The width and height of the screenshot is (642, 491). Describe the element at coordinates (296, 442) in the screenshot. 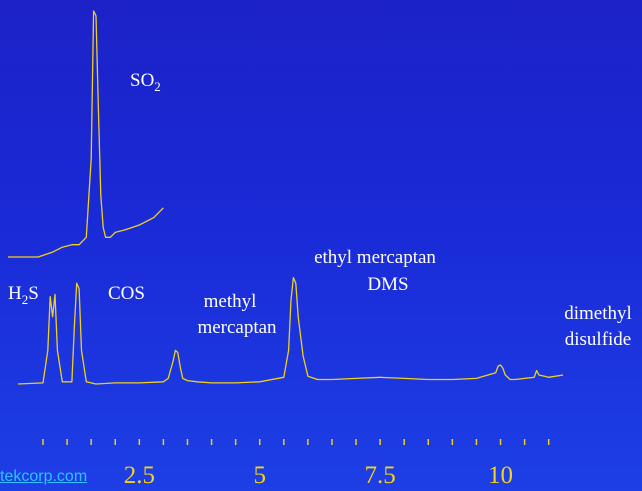

I see `x-axis-ticks` at that location.